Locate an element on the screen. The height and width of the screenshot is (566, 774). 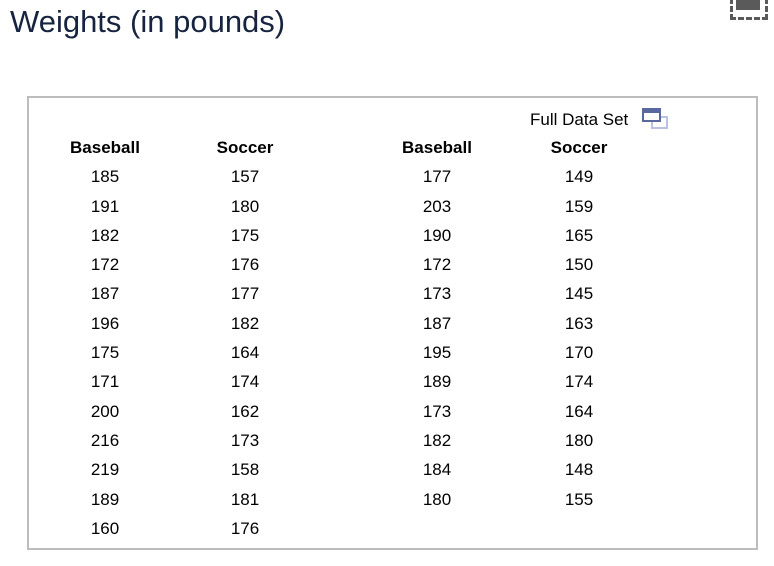
table-cell: 184 is located at coordinates (437, 470).